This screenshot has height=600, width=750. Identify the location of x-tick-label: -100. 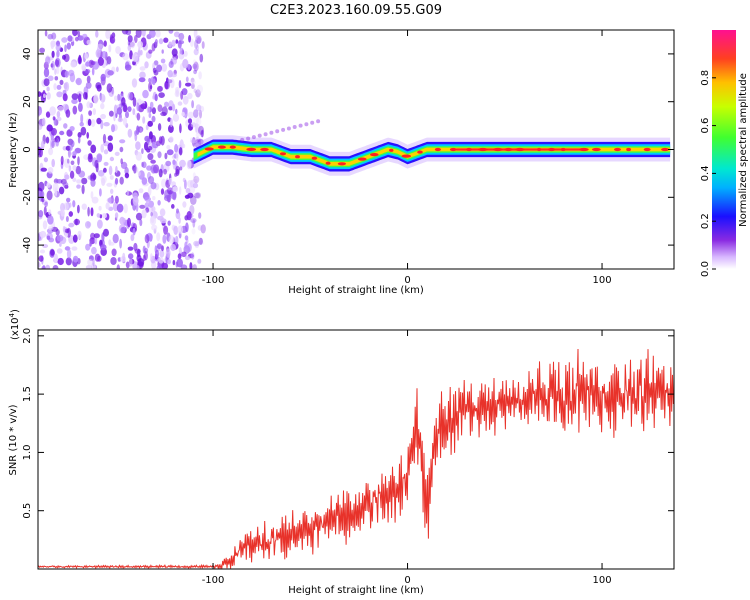
(213, 580).